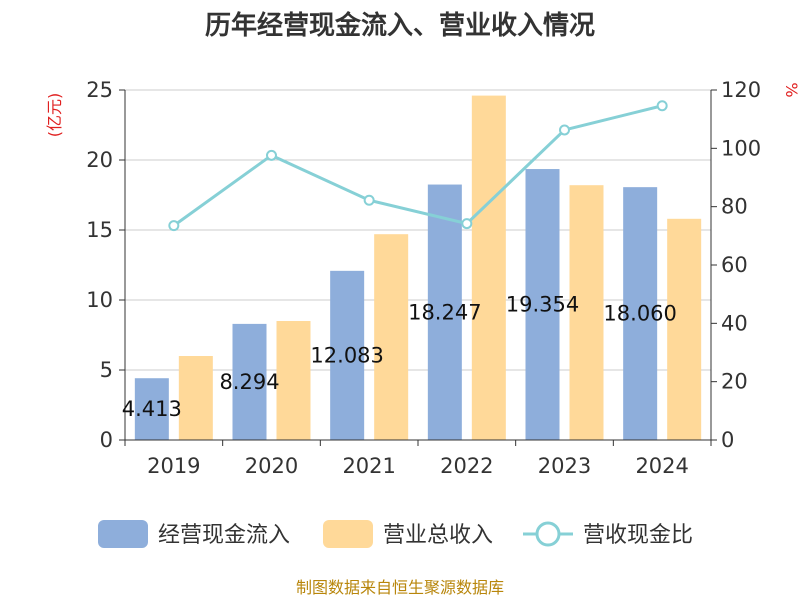 This screenshot has height=600, width=800. What do you see at coordinates (99, 300) in the screenshot?
I see `left-tick-label: 10` at bounding box center [99, 300].